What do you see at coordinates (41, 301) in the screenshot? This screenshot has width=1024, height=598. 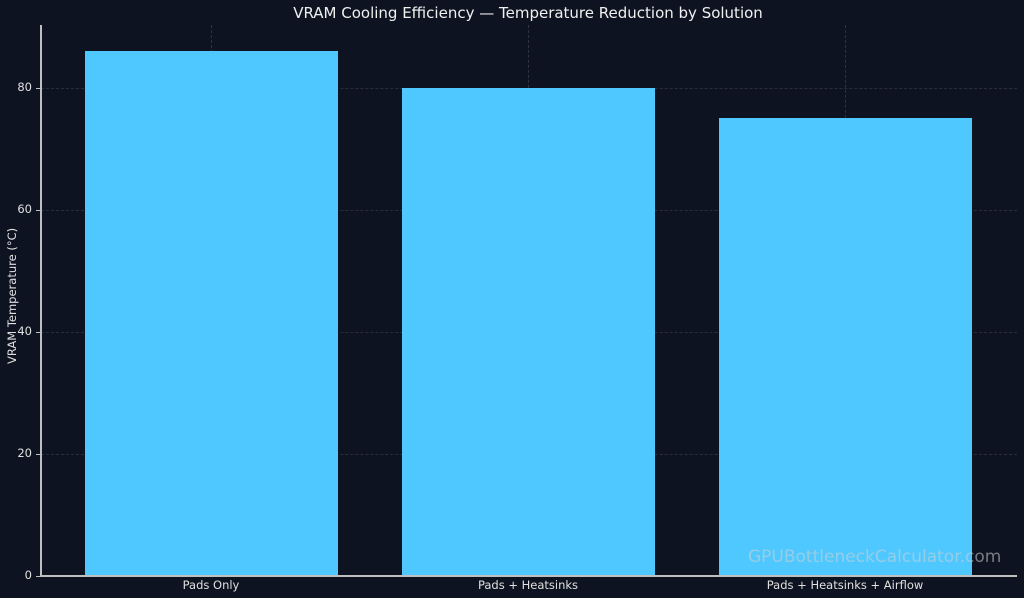 I see `y-axis` at bounding box center [41, 301].